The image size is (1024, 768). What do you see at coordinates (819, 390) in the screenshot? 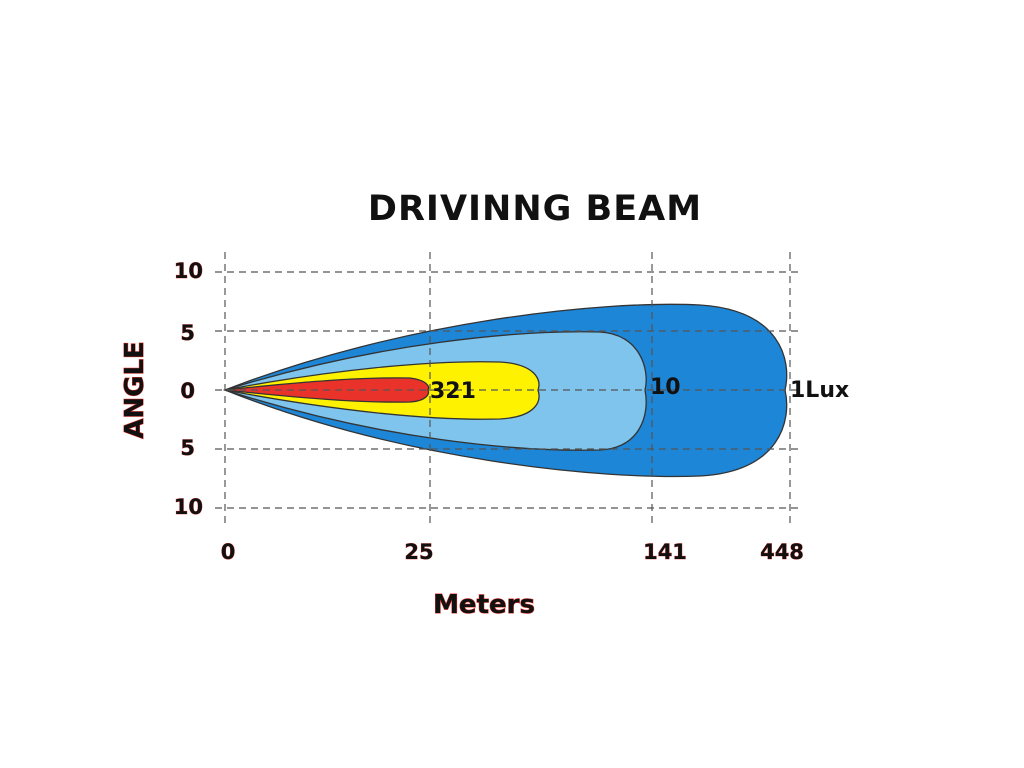
I see `contour-label: 1Lux` at bounding box center [819, 390].